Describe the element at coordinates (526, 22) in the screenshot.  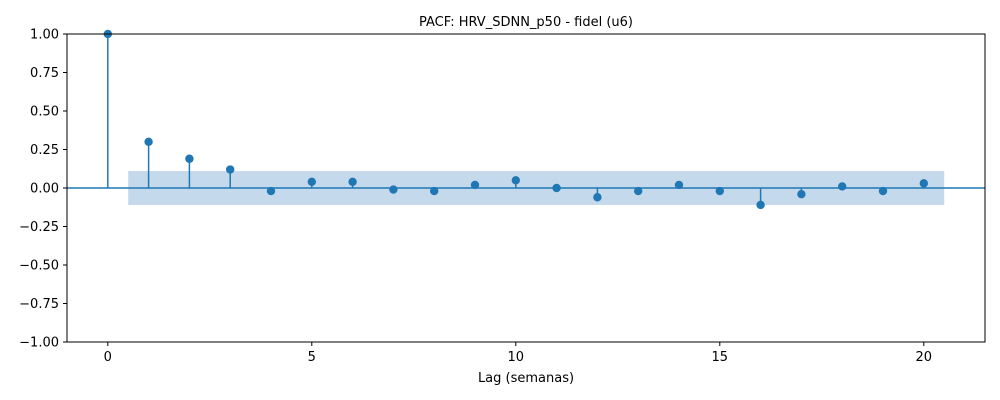
I see `chart-title: PACF: HRV_SDNN_p50 - fidel (u6)` at that location.